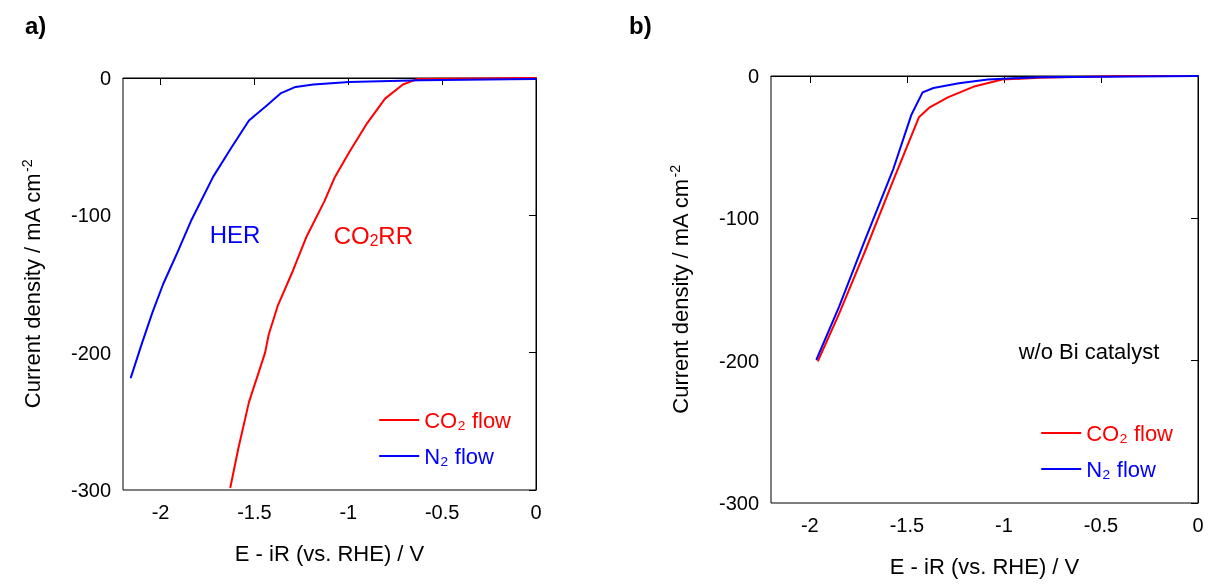 The width and height of the screenshot is (1209, 585). Describe the element at coordinates (1088, 352) in the screenshot. I see `annotation: w/o Bi catalyst` at that location.